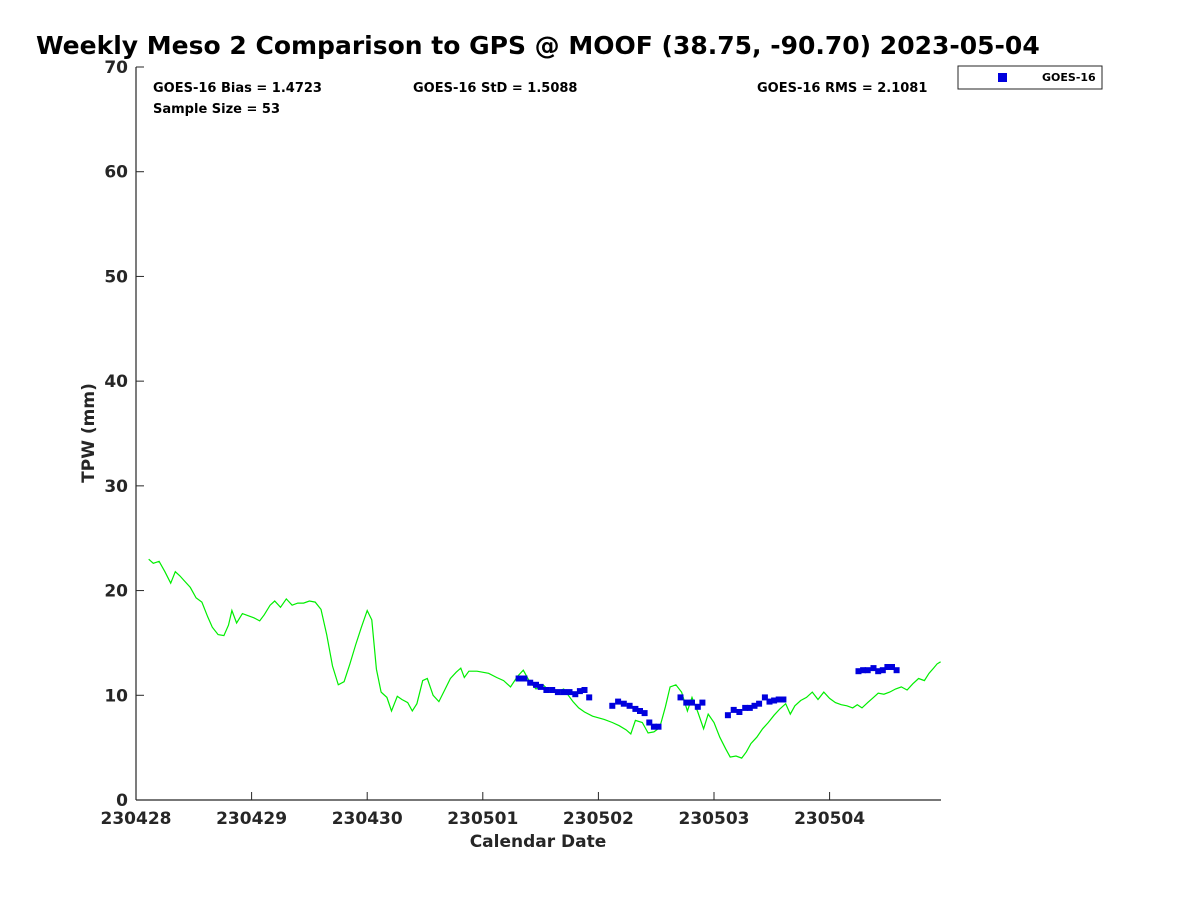 Image resolution: width=1200 pixels, height=900 pixels. What do you see at coordinates (829, 819) in the screenshot?
I see `x-tick-label: 230504` at bounding box center [829, 819].